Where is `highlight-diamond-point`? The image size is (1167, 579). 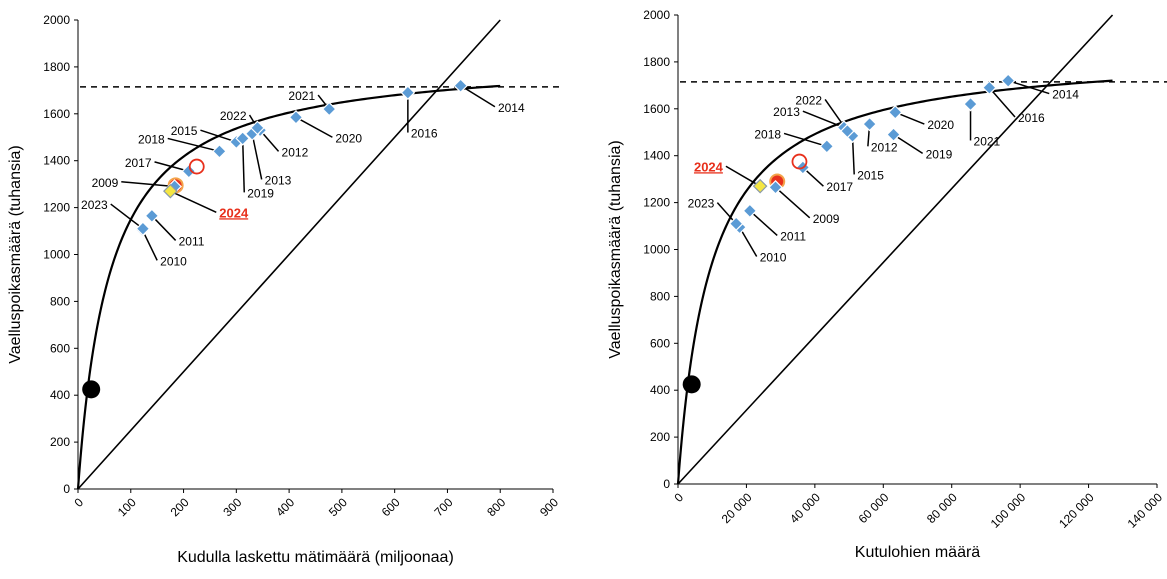 highlight-diamond-point is located at coordinates (760, 186).